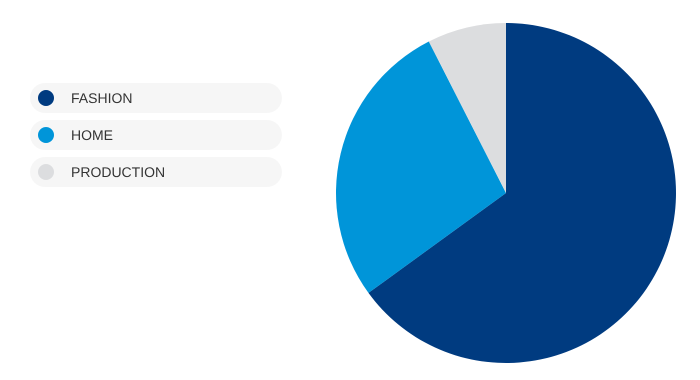 The height and width of the screenshot is (380, 700). I want to click on legend-label: FASHION, so click(101, 98).